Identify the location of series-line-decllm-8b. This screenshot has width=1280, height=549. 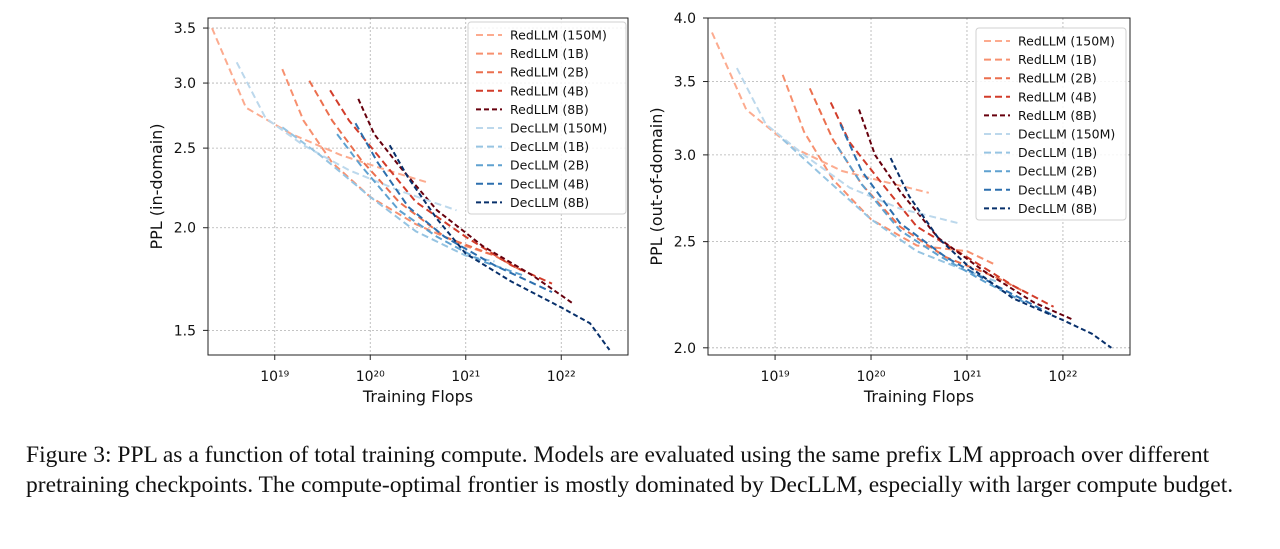
(1000, 253).